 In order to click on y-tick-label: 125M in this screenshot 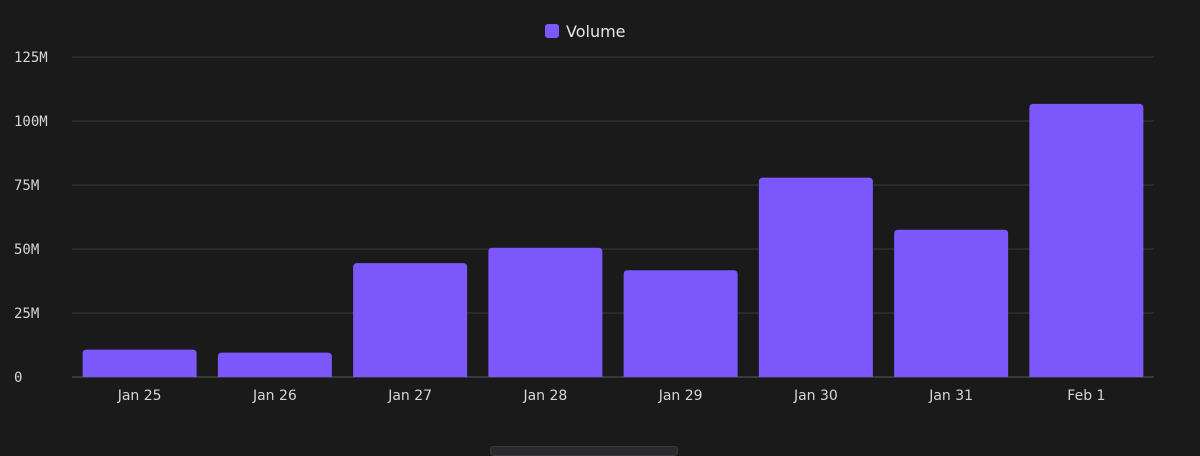, I will do `click(31, 58)`.